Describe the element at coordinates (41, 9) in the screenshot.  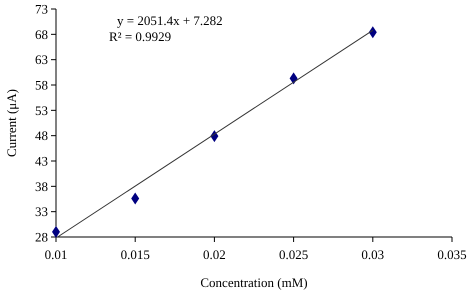
I see `y-tick-label: 73` at that location.